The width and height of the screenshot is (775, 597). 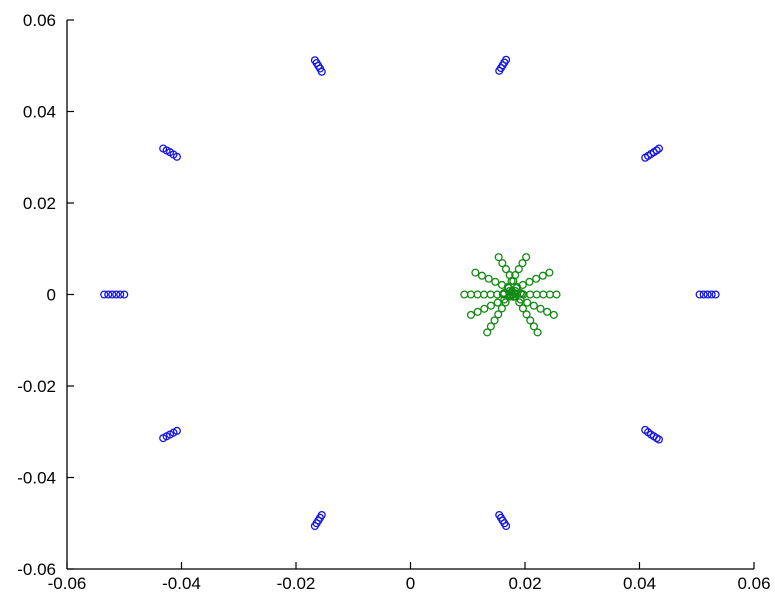 I want to click on y-tick-label: 0.02, so click(x=39, y=203).